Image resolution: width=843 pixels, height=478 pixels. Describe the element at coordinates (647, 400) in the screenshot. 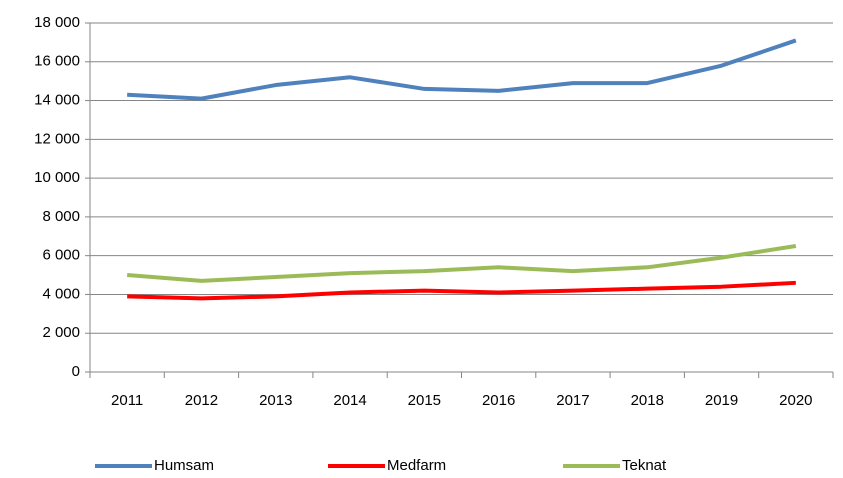

I see `x-tick-label: 2018` at that location.